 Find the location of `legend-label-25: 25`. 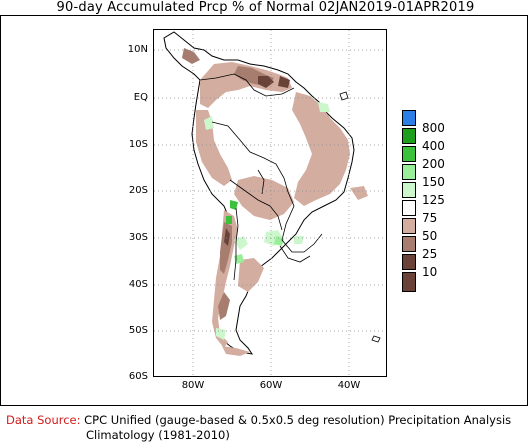

legend-label-25: 25 is located at coordinates (430, 254).